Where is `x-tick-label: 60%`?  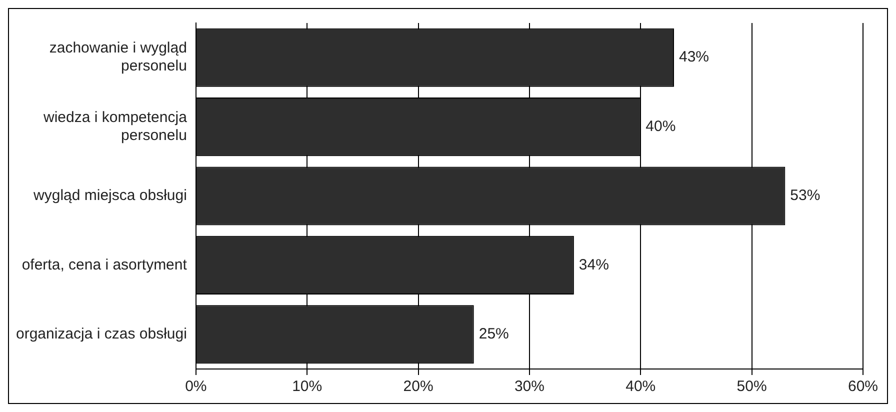 x-tick-label: 60% is located at coordinates (863, 387).